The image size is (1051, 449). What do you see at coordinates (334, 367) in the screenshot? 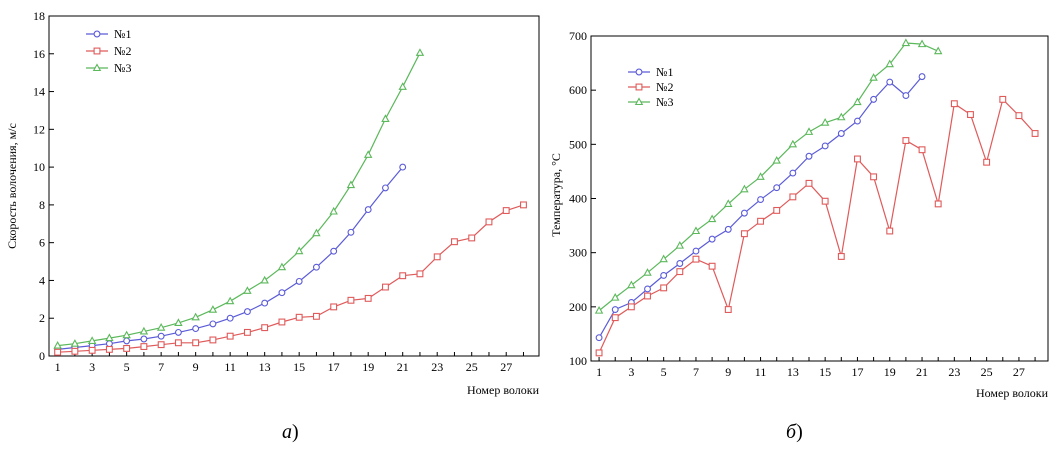
I see `chart-a-x-tick-label: 17` at bounding box center [334, 367].